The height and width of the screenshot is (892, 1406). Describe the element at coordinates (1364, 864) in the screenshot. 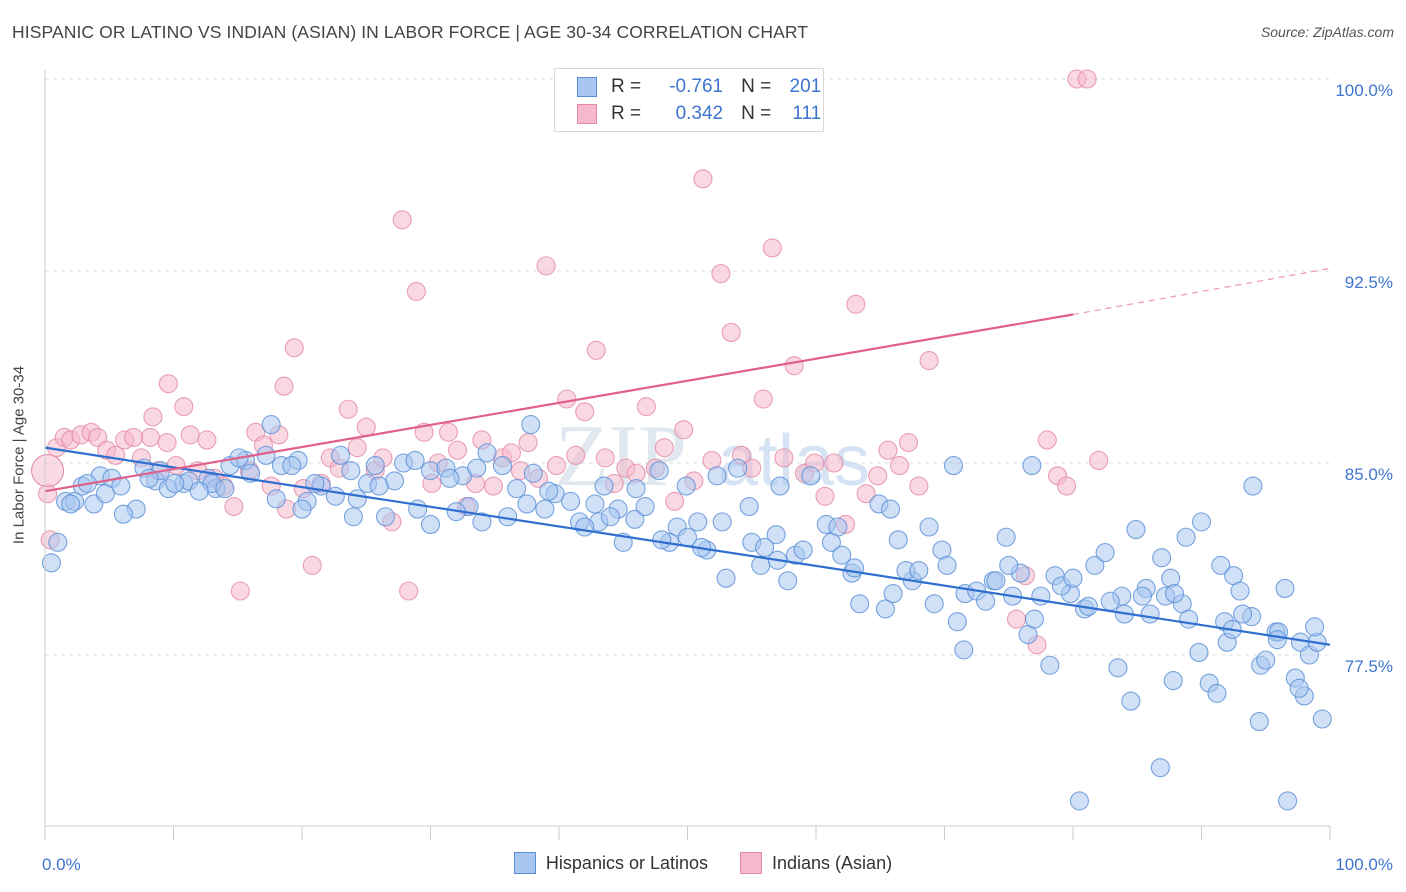

I see `x-tick-label: 100.0%` at that location.